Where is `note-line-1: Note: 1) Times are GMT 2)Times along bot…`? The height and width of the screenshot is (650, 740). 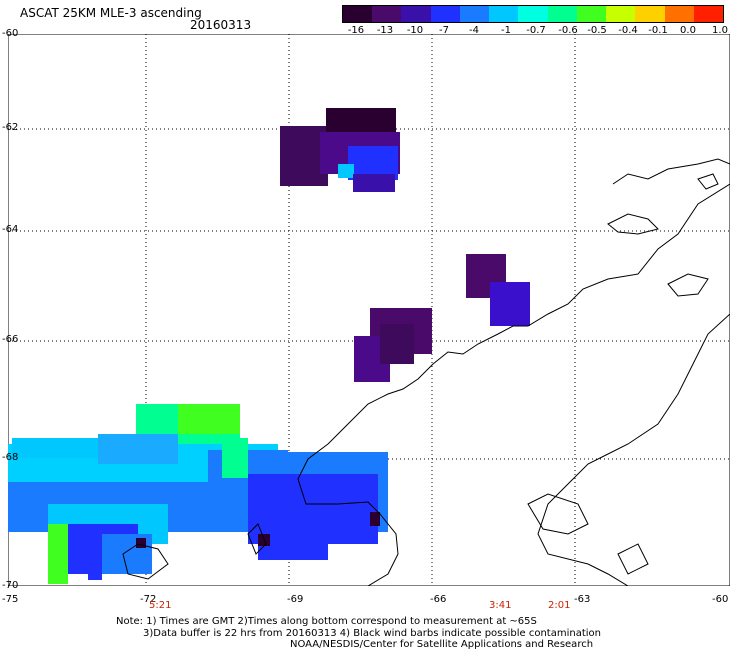
note-line-1: Note: 1) Times are GMT 2)Times along bot… is located at coordinates (326, 621).